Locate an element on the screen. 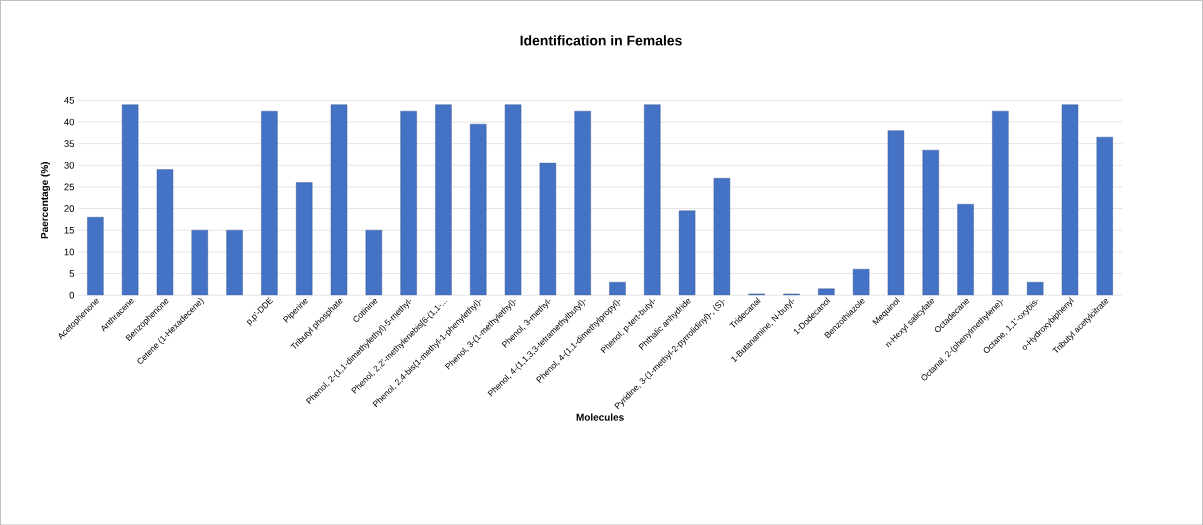 Image resolution: width=1203 pixels, height=525 pixels. y-tick-label: 30 is located at coordinates (69, 165).